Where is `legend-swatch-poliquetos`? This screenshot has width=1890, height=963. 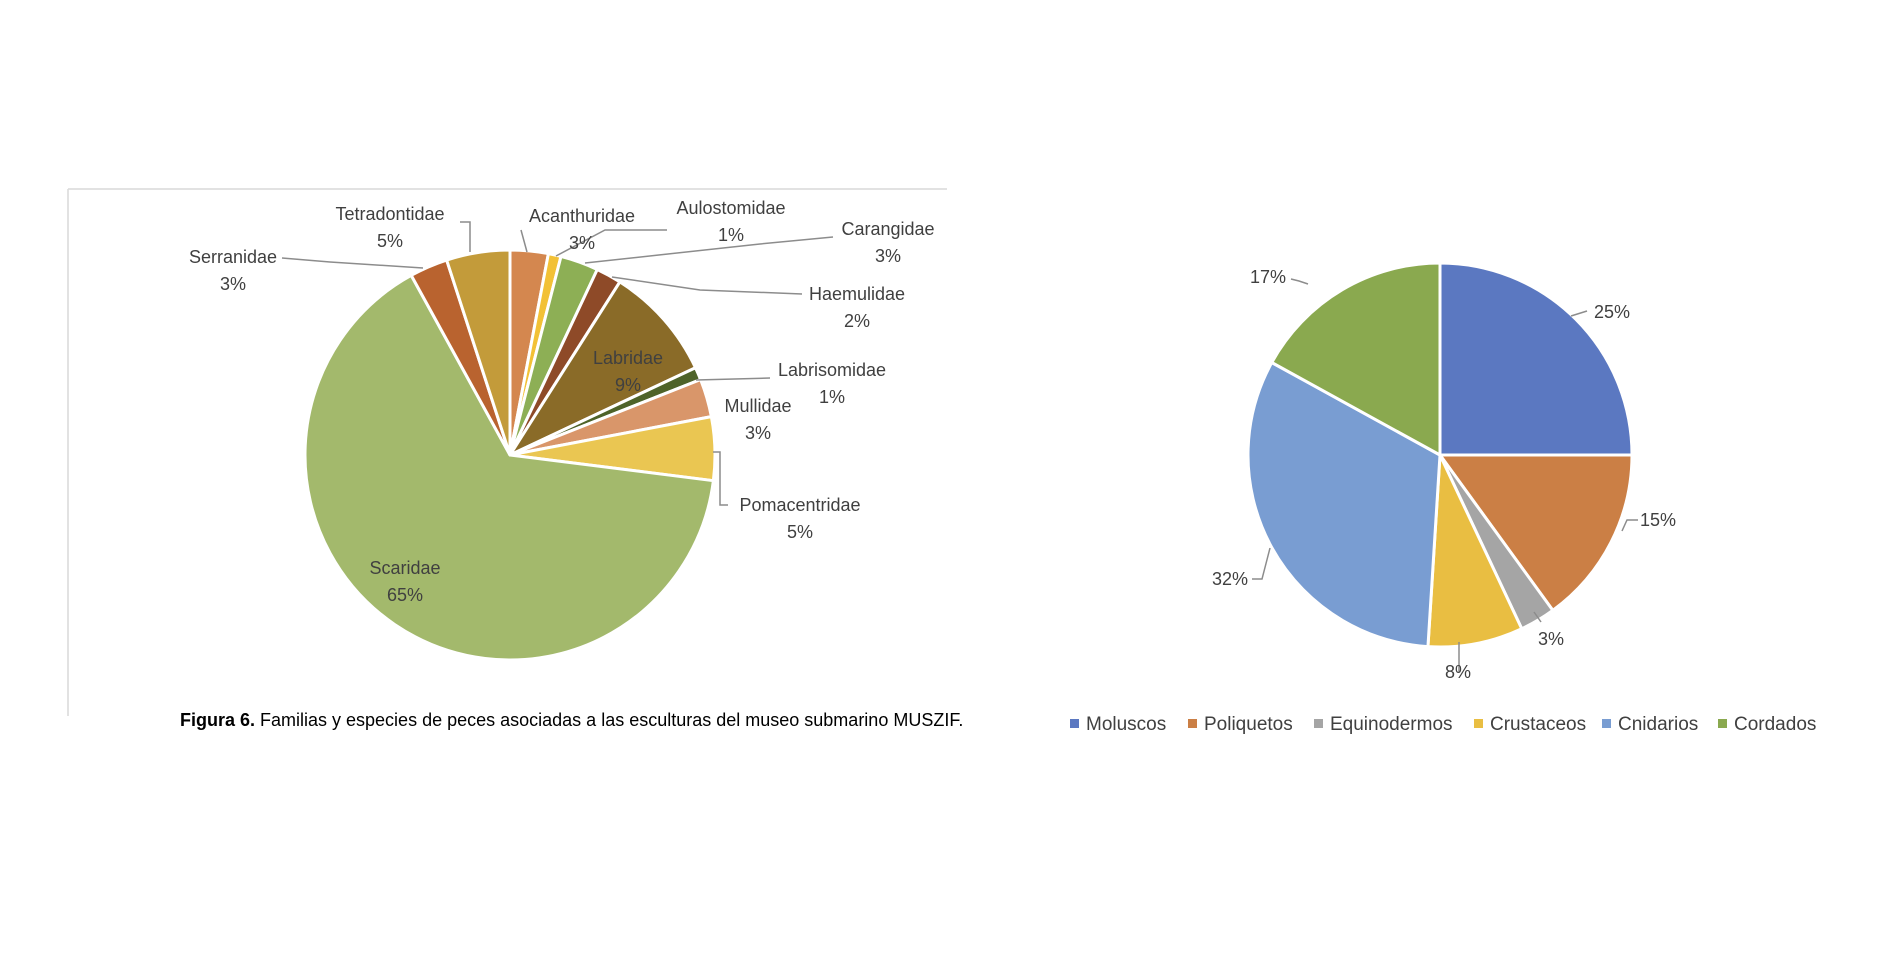 legend-swatch-poliquetos is located at coordinates (1192, 723).